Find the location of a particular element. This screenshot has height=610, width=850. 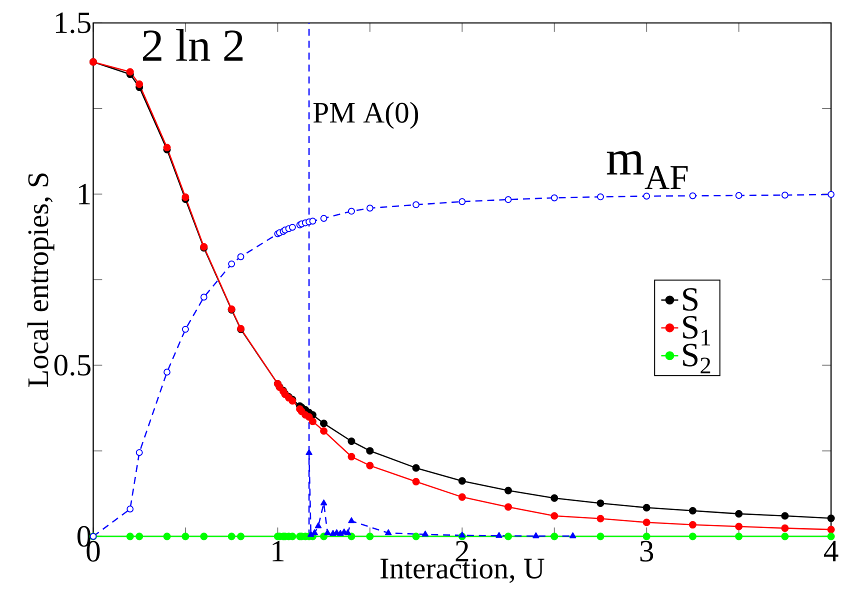

y-tick-label: 1 is located at coordinates (84, 194).